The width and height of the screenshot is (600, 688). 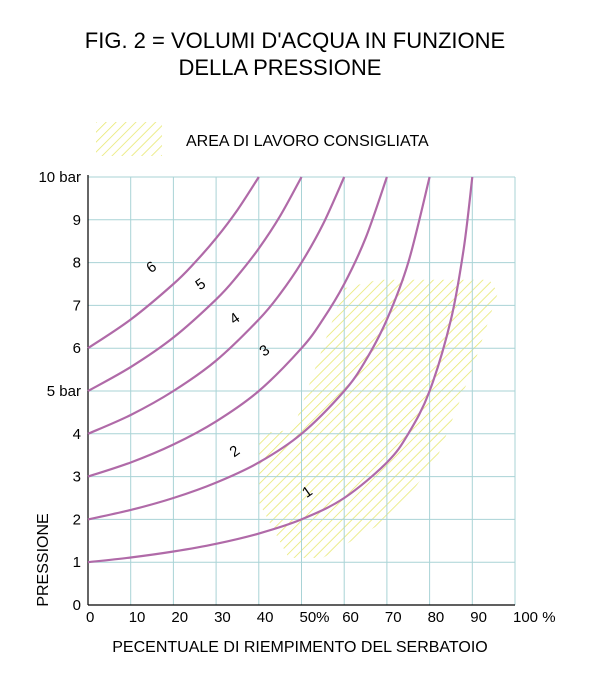 I want to click on y-tick-label: 0, so click(x=77, y=605).